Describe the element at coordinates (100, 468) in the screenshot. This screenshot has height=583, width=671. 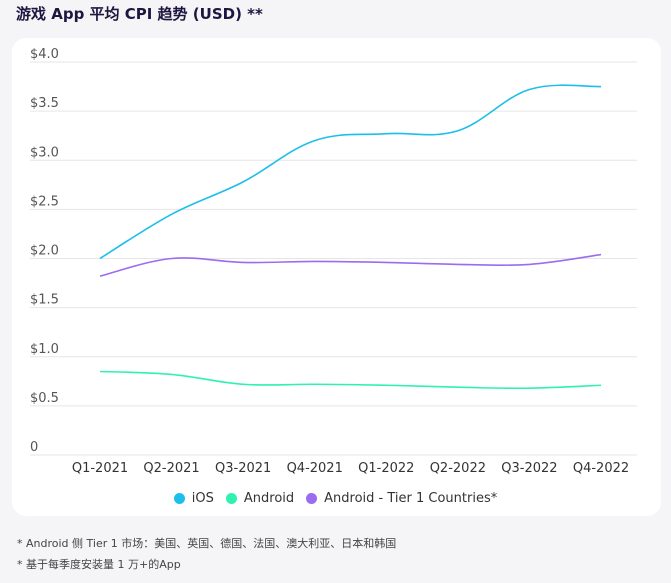
I see `x-tick-label: Q1-2021` at that location.